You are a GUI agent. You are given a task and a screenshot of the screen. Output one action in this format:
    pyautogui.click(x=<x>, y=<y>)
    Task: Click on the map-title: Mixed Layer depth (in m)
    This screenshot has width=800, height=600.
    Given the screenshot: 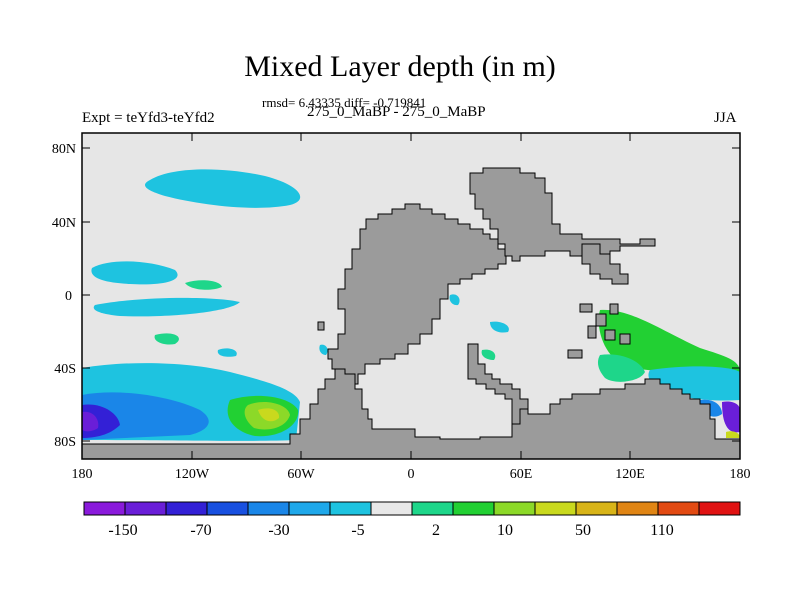 What is the action you would take?
    pyautogui.click(x=400, y=66)
    